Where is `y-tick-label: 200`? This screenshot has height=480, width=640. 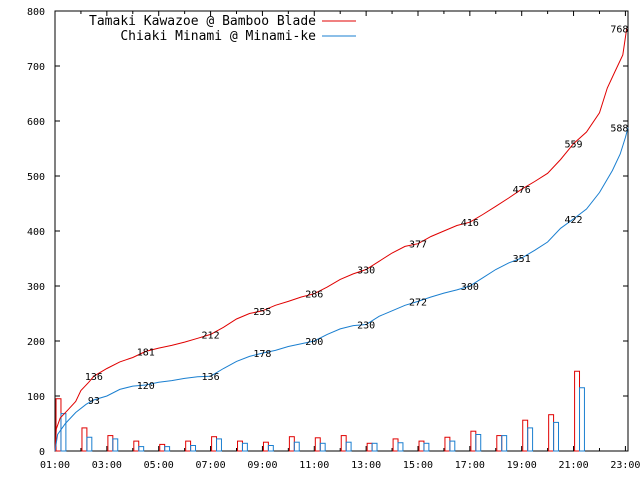
y-tick-label: 200 is located at coordinates (36, 342).